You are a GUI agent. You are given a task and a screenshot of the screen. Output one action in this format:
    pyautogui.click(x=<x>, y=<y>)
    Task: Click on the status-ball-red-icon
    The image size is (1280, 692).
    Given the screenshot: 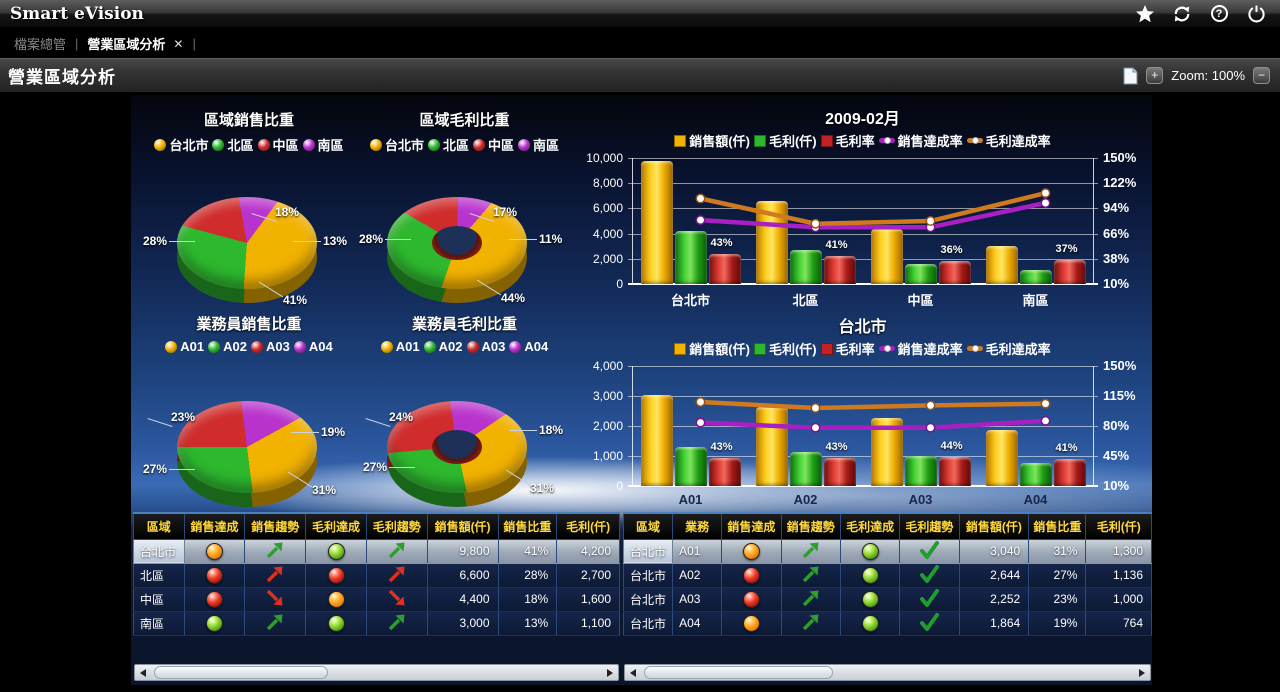 What is the action you would take?
    pyautogui.click(x=336, y=575)
    